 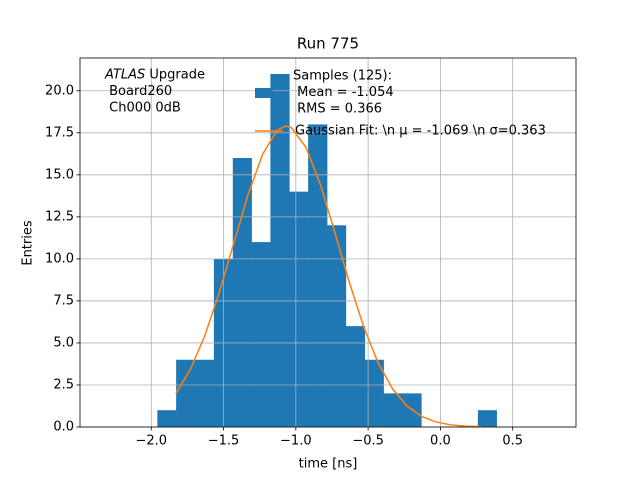 I want to click on y-tick-label: 15.0, so click(x=59, y=174).